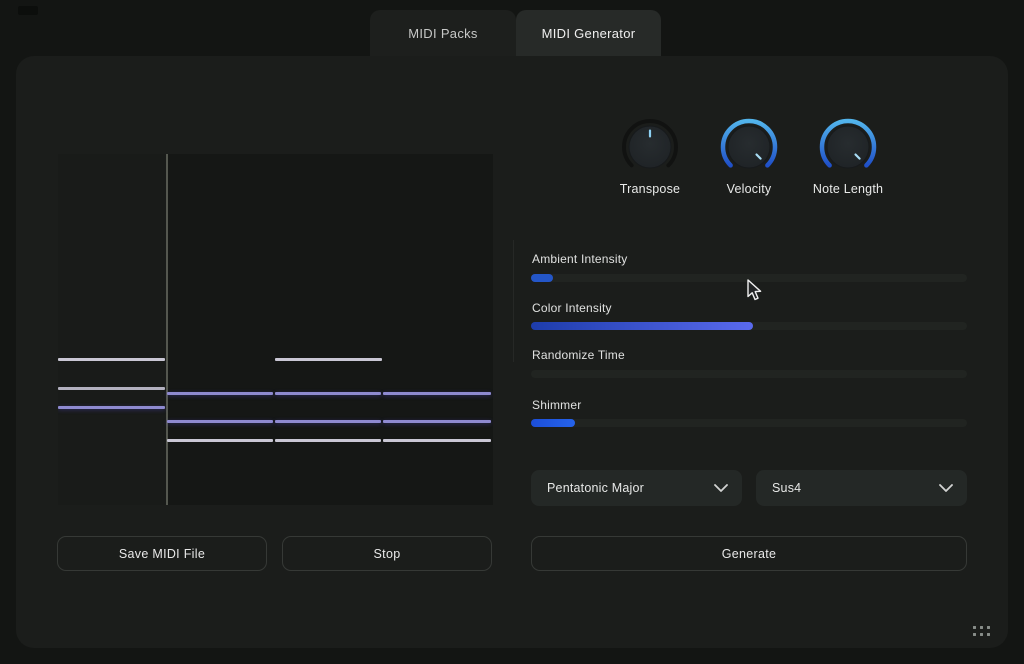  I want to click on velocity-label: Velocity, so click(749, 189).